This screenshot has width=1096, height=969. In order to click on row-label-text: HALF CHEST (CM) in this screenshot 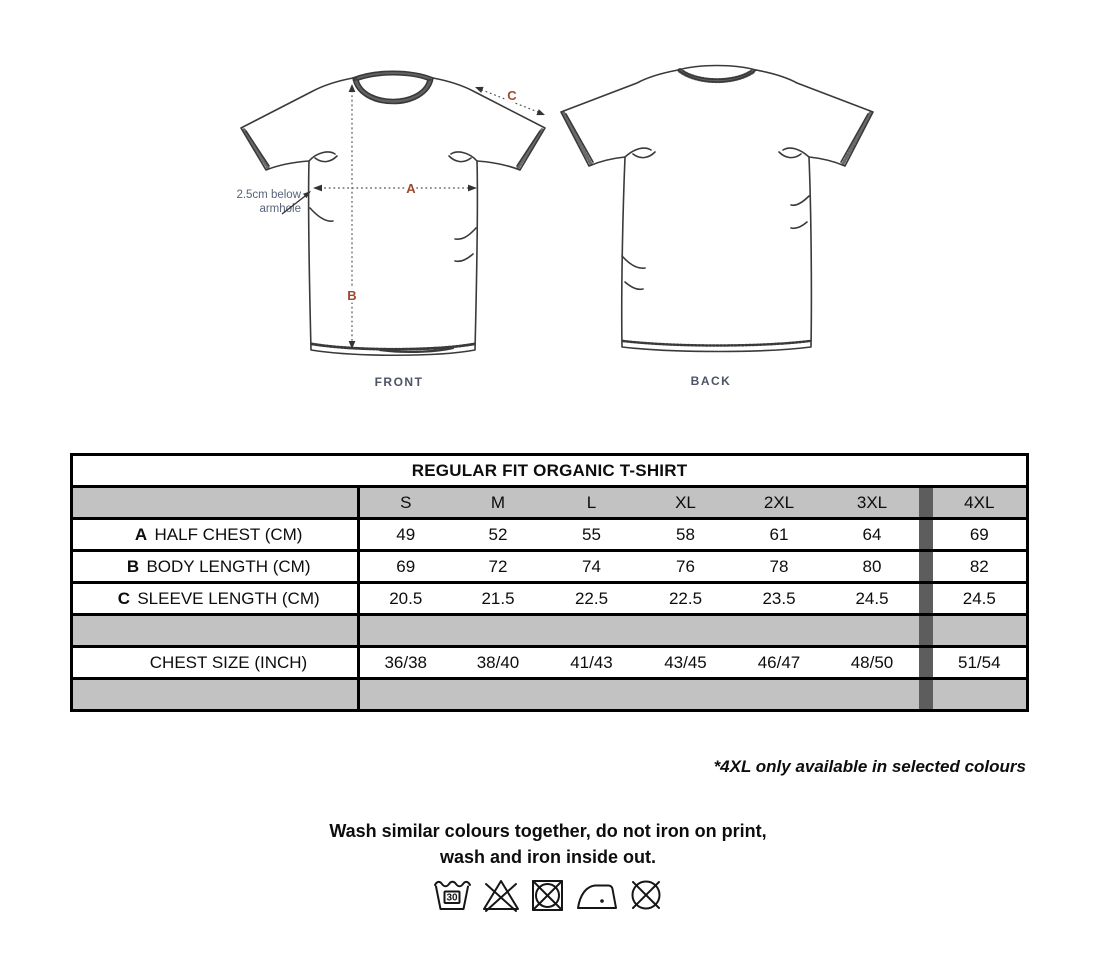, I will do `click(228, 534)`.